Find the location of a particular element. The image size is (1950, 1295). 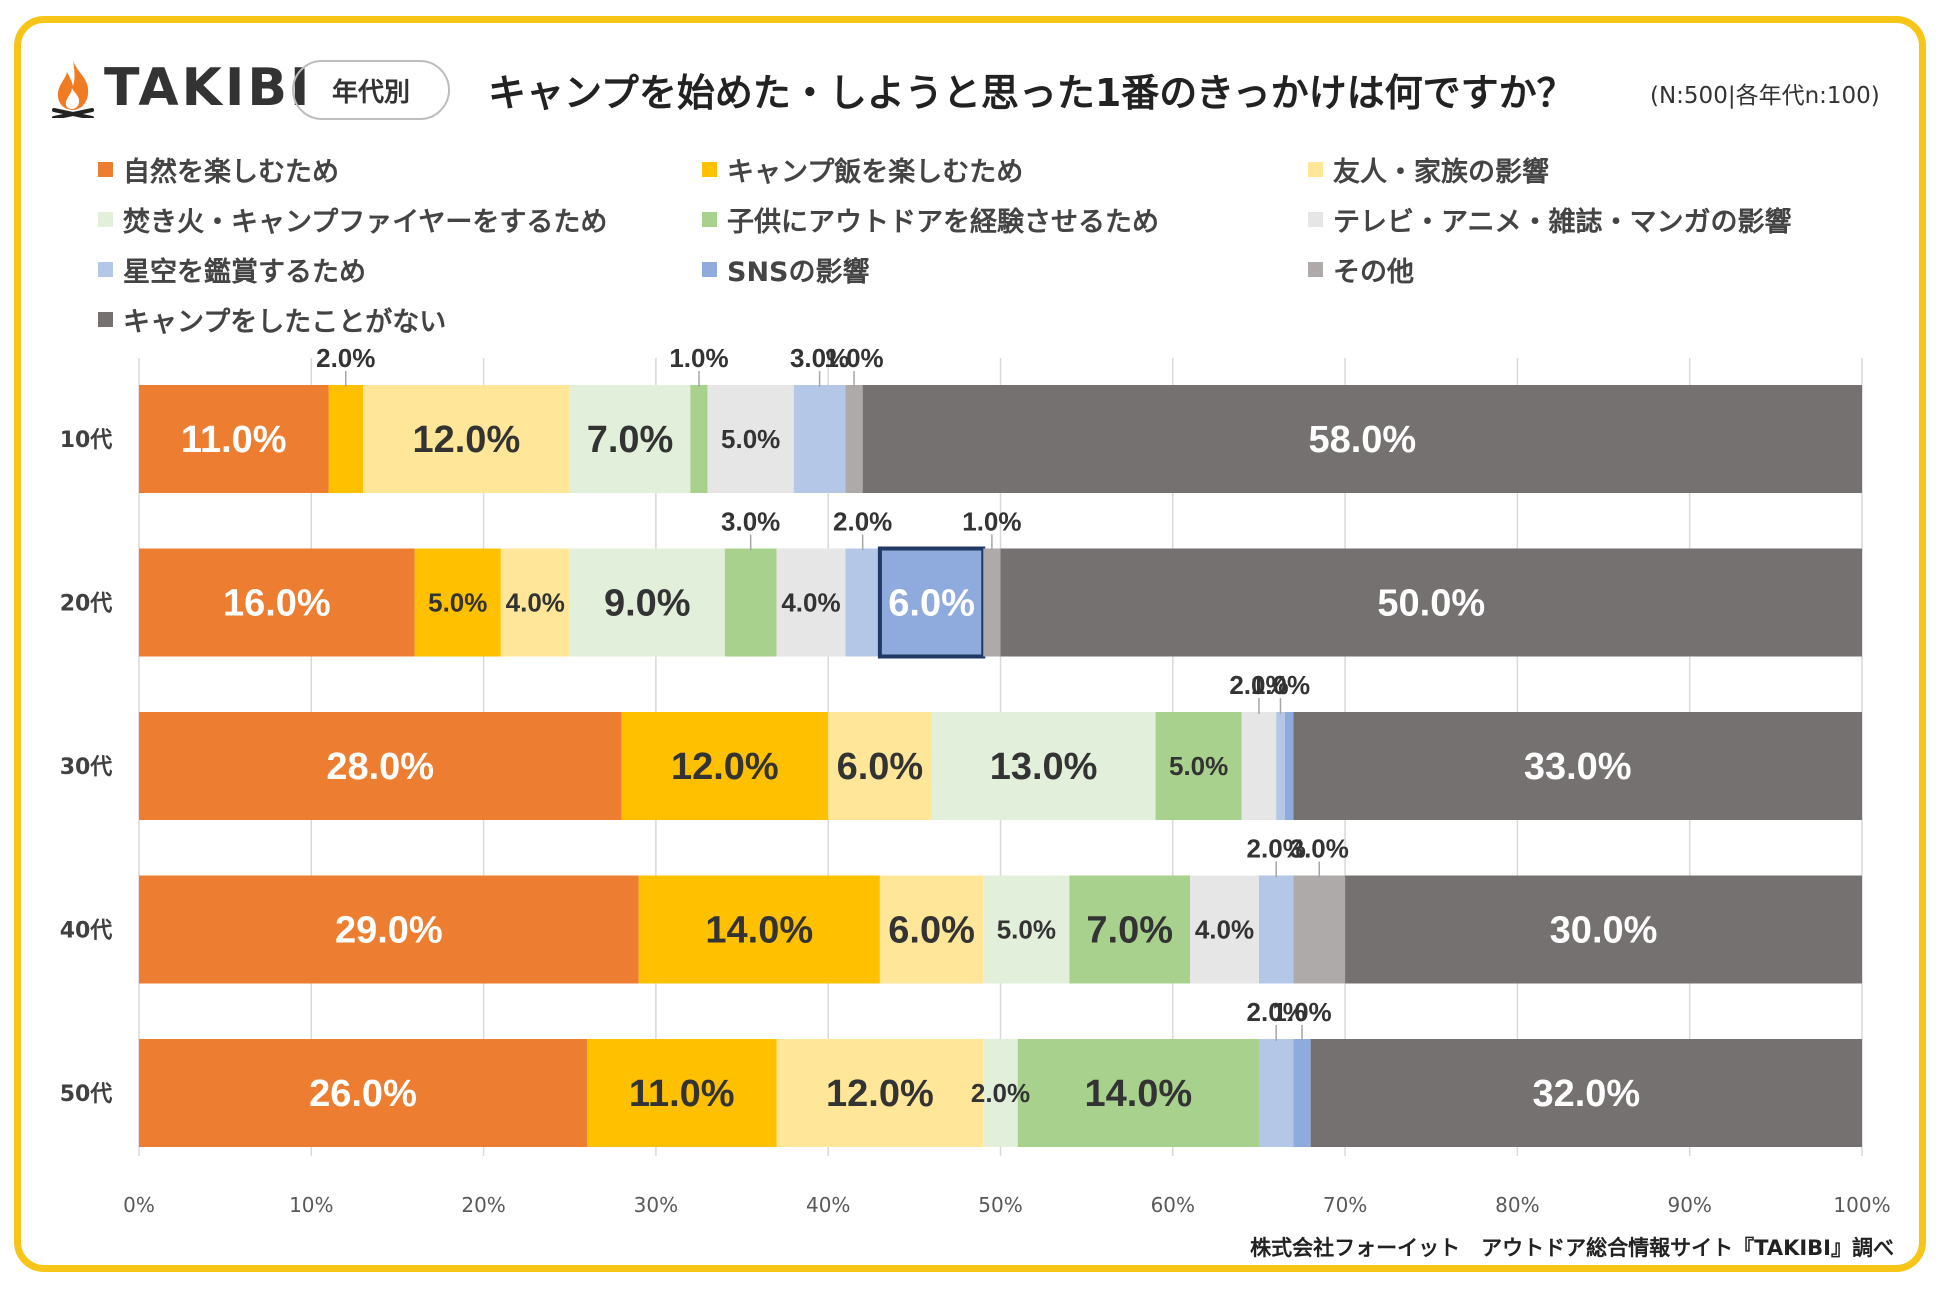

legend-item: キャンプをしたことがない is located at coordinates (272, 319).